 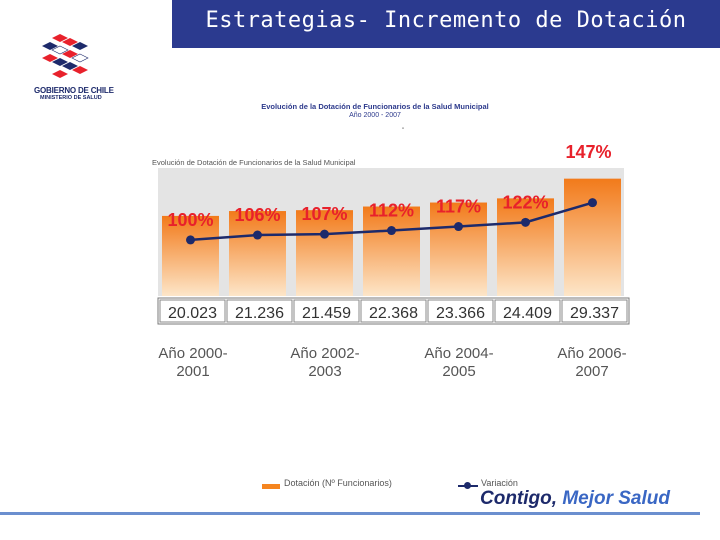 I want to click on bar-series, so click(x=391, y=237).